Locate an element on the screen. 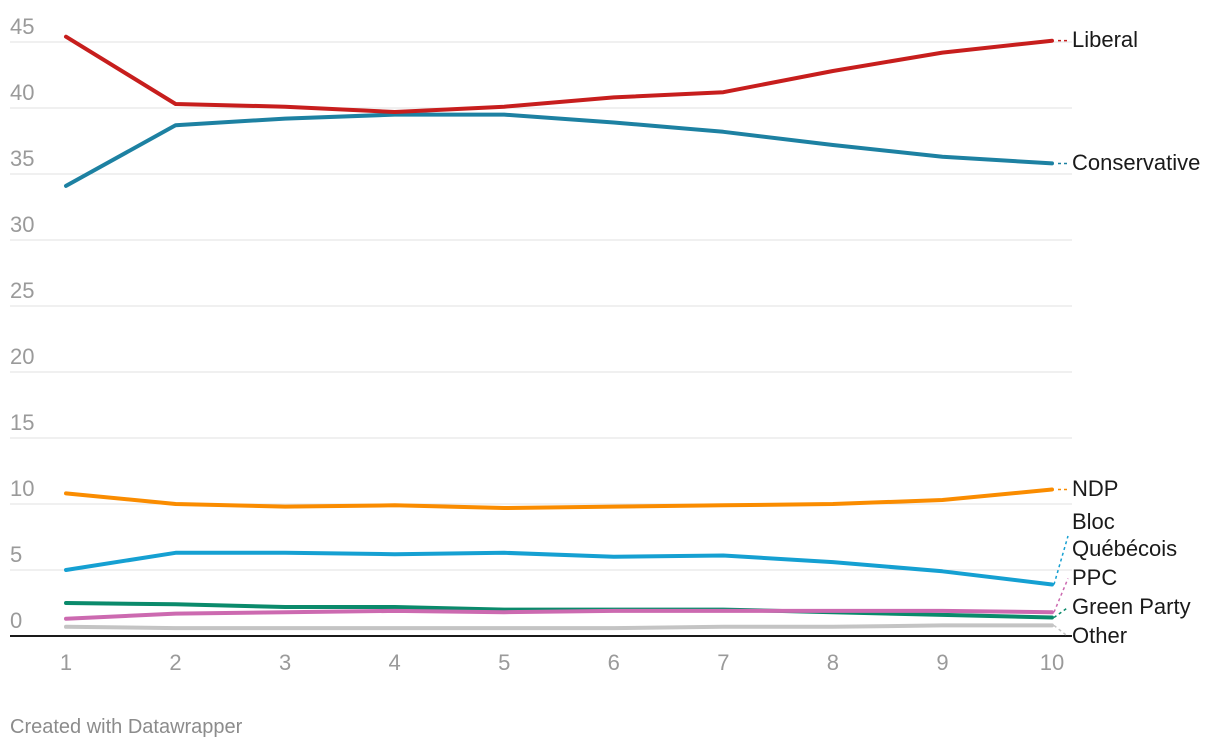 The image size is (1220, 754). series-line-other is located at coordinates (559, 627).